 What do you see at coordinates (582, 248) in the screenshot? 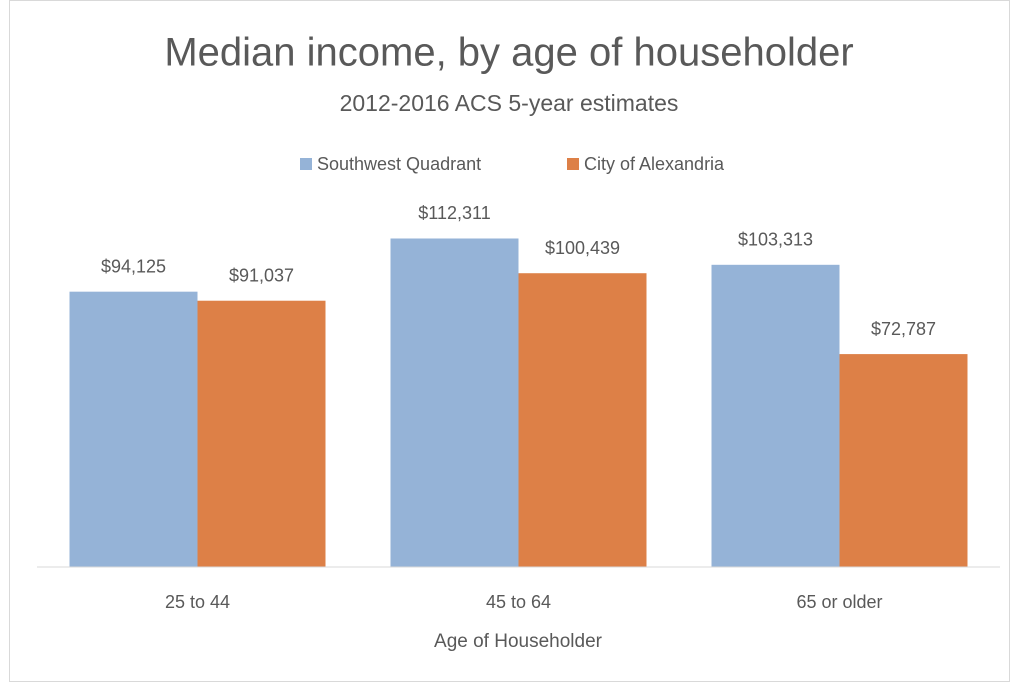
I see `data-label: $100,439` at bounding box center [582, 248].